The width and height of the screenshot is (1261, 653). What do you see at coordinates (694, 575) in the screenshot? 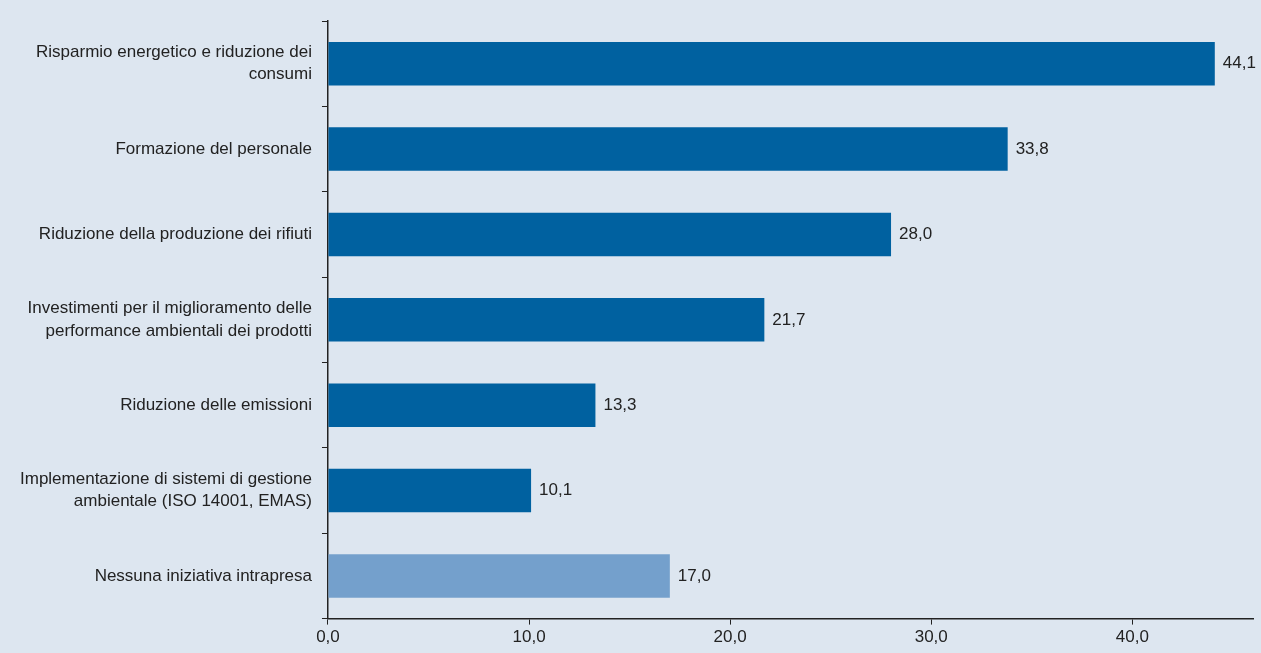
I see `data-label: 17,0` at bounding box center [694, 575].